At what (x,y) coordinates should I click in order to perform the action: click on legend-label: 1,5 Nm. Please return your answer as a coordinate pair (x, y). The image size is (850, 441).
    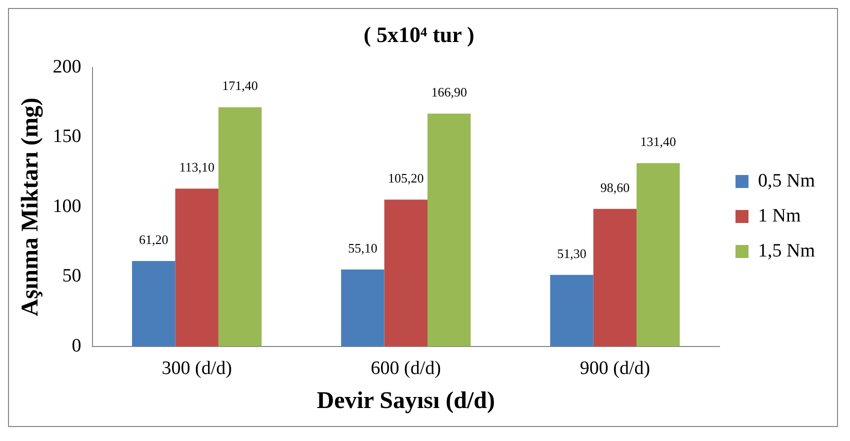
    Looking at the image, I should click on (787, 251).